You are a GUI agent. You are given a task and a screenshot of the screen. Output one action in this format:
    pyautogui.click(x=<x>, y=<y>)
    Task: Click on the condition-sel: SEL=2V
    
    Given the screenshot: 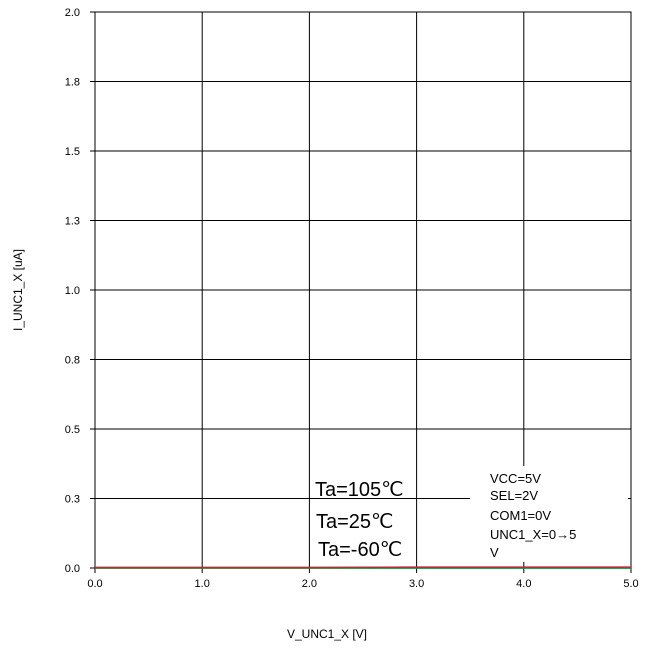 What is the action you would take?
    pyautogui.click(x=514, y=495)
    